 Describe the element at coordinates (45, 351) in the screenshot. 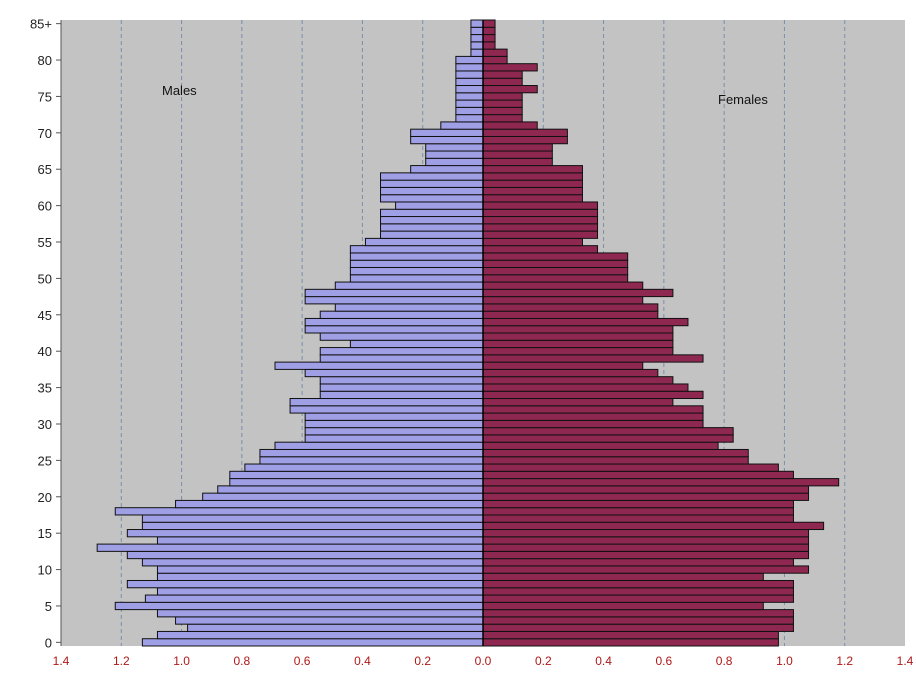

I see `y-tick-label: 40` at that location.